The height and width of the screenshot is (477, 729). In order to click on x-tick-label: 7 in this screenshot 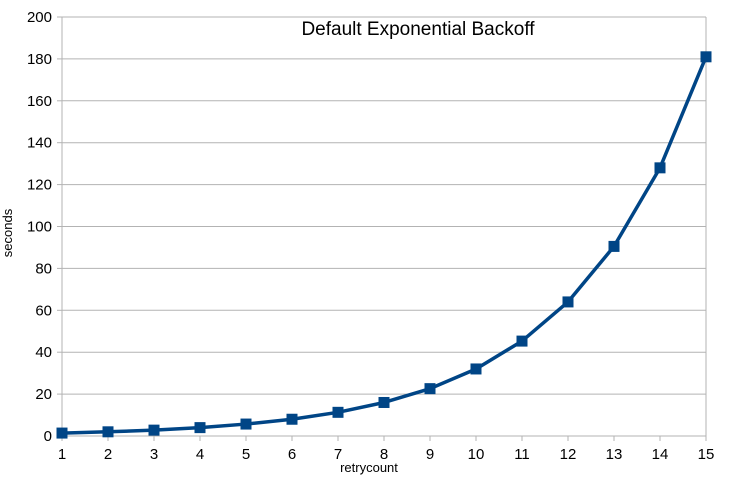, I will do `click(338, 454)`.